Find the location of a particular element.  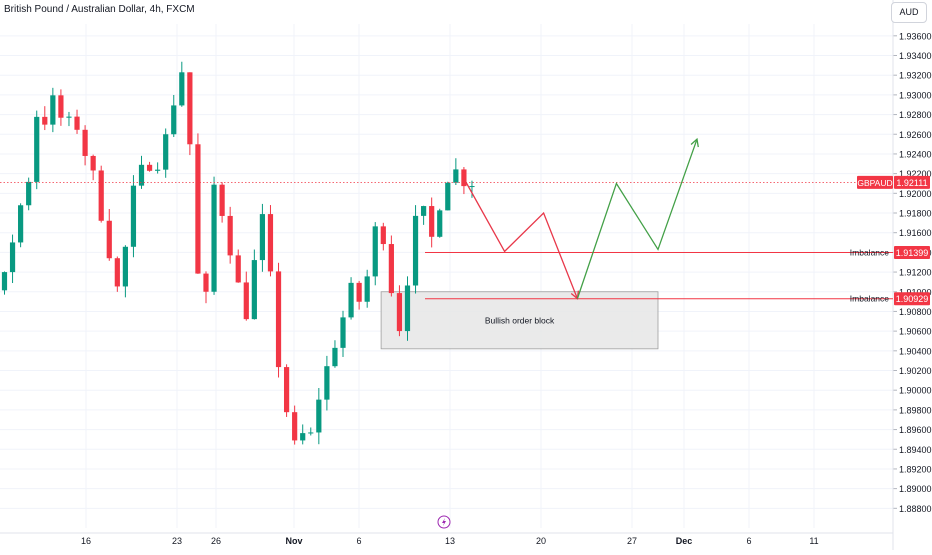

last-price-tag is located at coordinates (912, 182).